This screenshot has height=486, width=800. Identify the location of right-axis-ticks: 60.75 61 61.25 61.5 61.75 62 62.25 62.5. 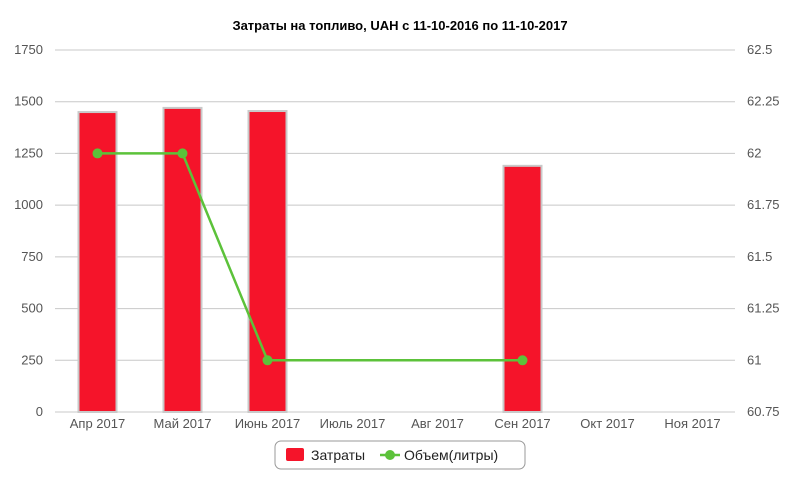
(763, 230).